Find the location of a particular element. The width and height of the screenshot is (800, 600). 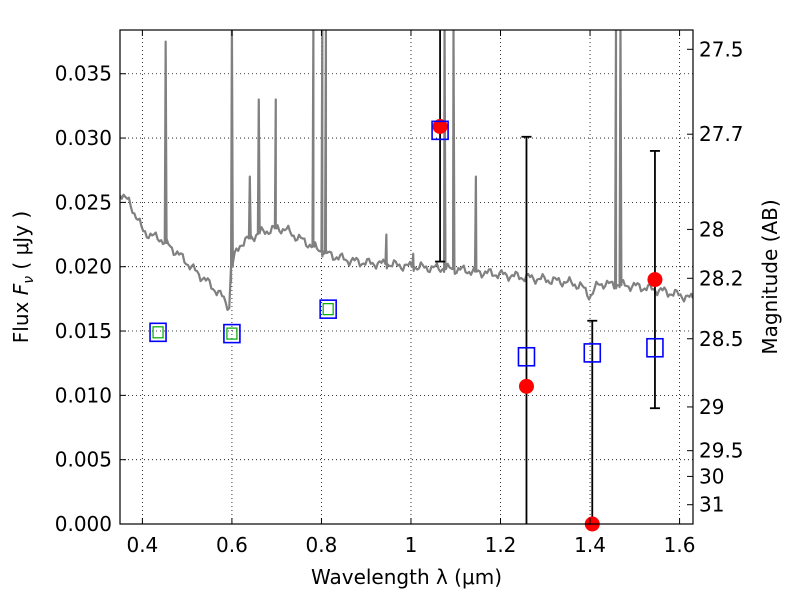

y-tick-label: 0.020 is located at coordinates (83, 267).